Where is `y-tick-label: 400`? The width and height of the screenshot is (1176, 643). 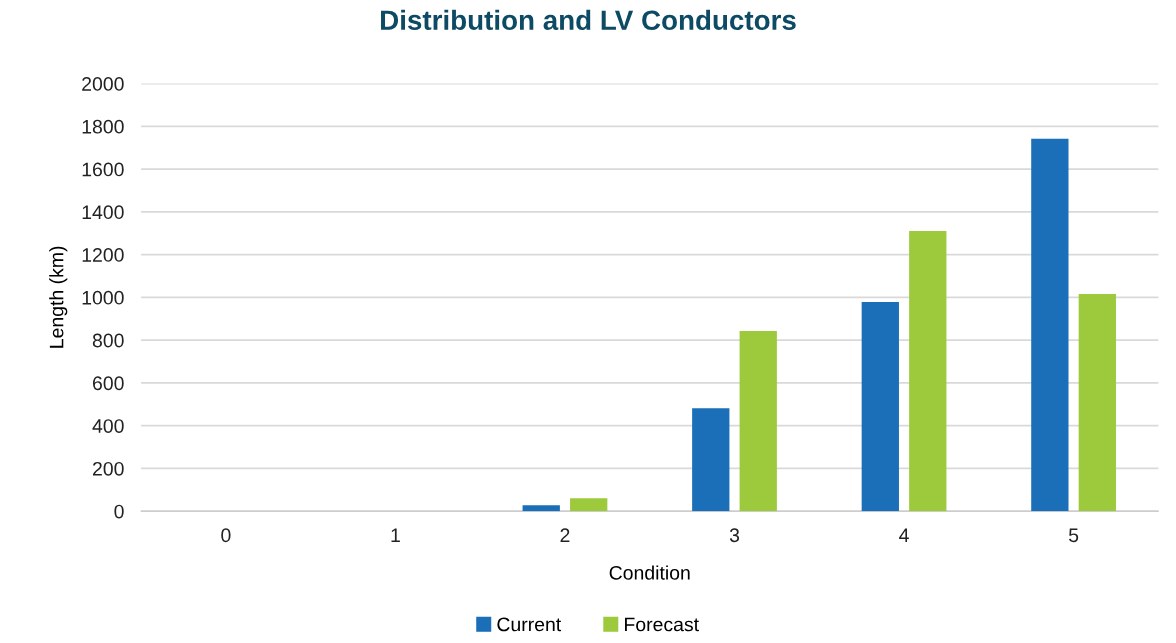 y-tick-label: 400 is located at coordinates (108, 426).